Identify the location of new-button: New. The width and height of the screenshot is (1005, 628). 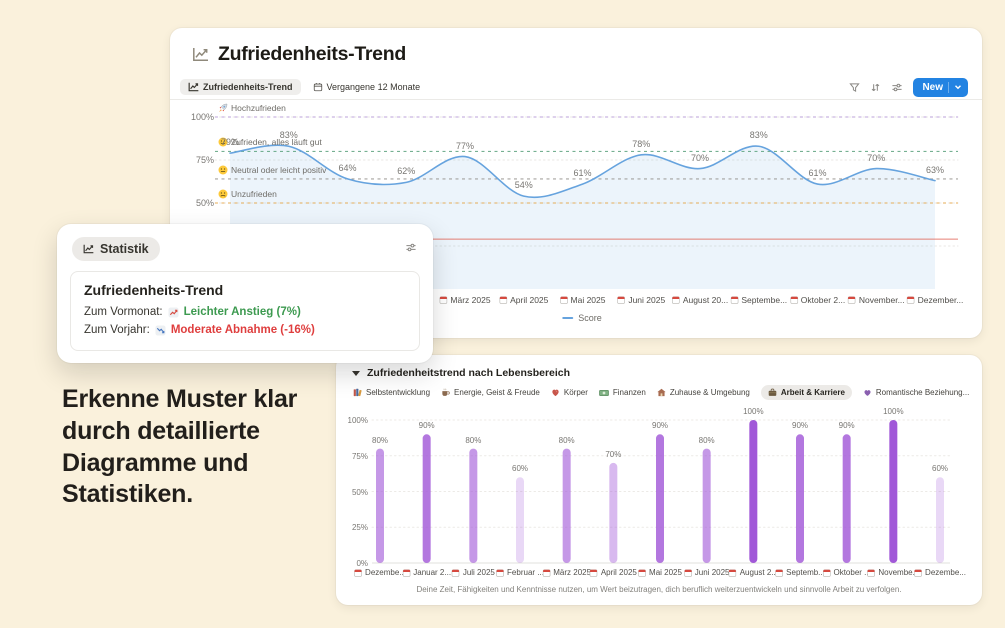
(940, 87).